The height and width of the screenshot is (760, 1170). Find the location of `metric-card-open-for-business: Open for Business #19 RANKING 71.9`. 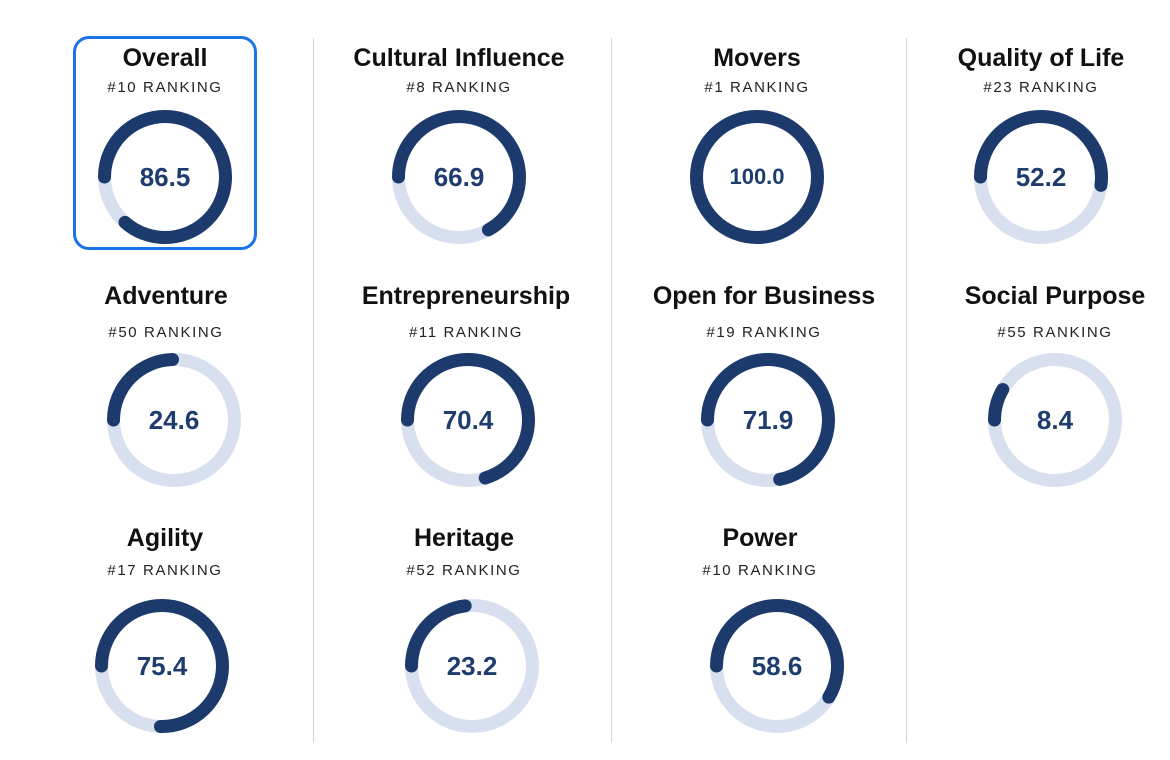

metric-card-open-for-business: Open for Business #19 RANKING 71.9 is located at coordinates (764, 389).